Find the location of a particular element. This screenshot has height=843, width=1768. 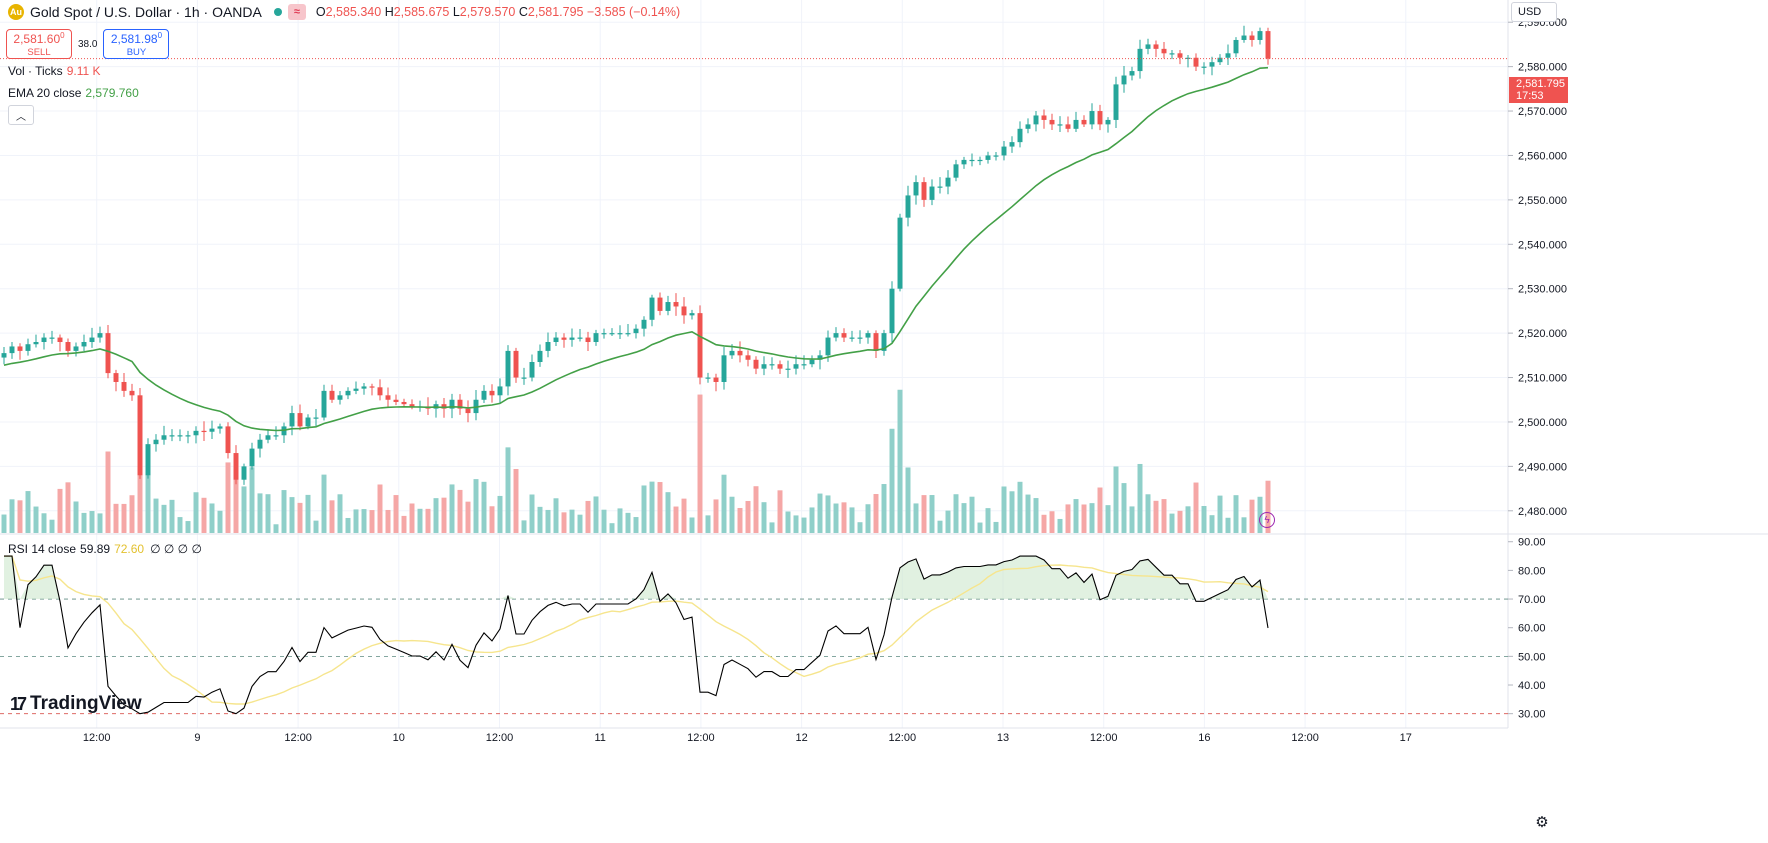

y-tick-label: 2,550.000 is located at coordinates (1542, 201).